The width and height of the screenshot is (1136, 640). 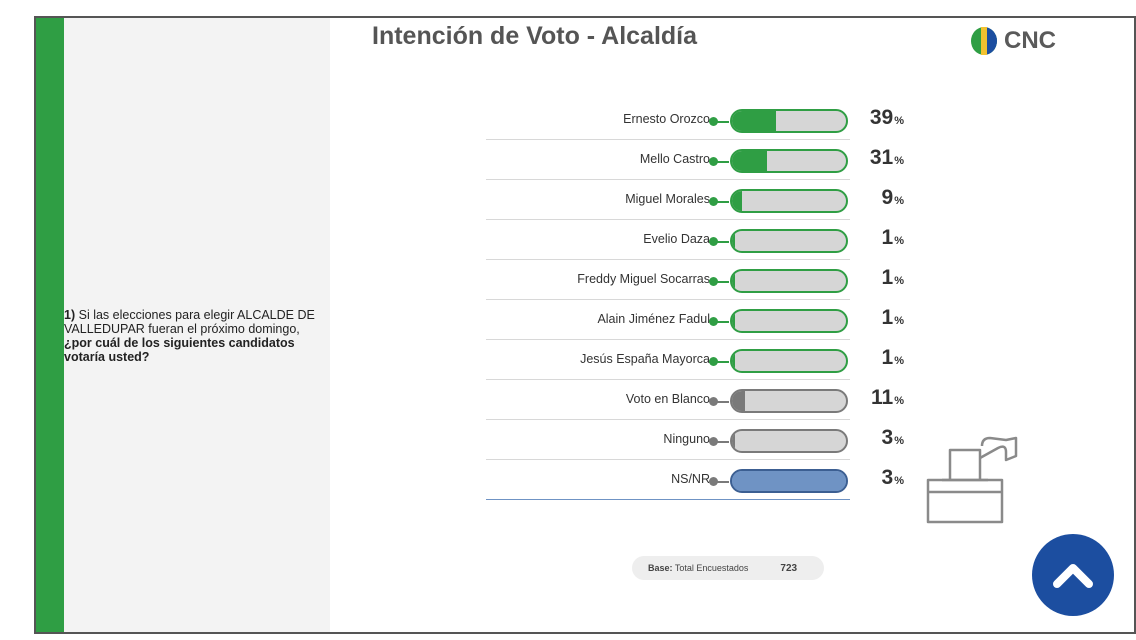 What do you see at coordinates (690, 479) in the screenshot?
I see `candidate-label: NS/NR` at bounding box center [690, 479].